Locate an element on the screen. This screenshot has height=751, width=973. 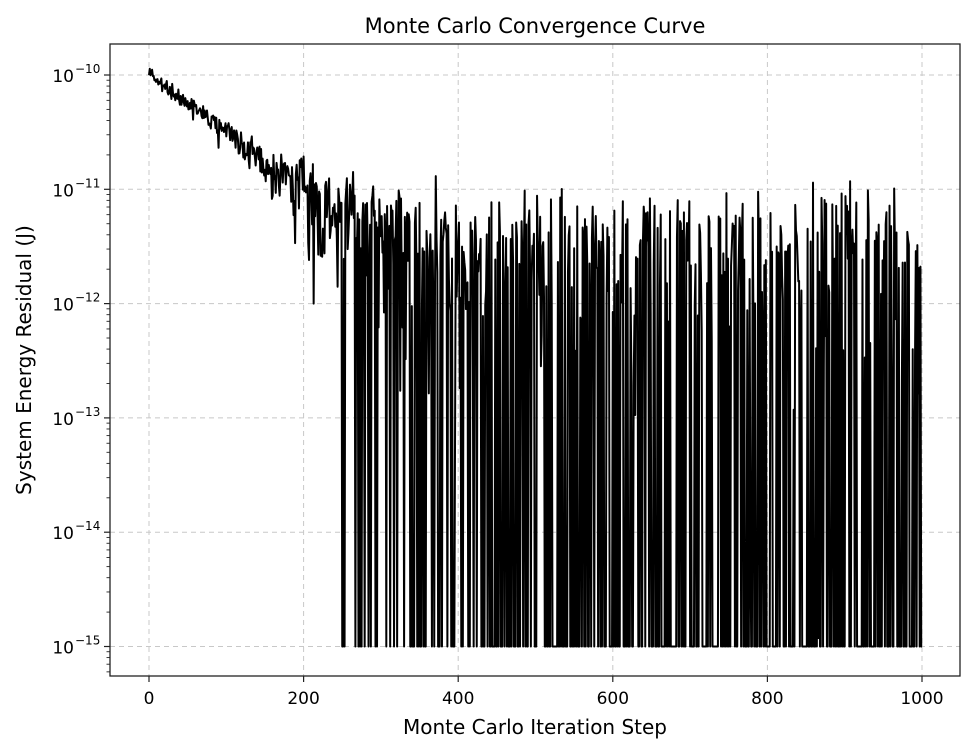
x-tick-label: 1000 is located at coordinates (921, 699).